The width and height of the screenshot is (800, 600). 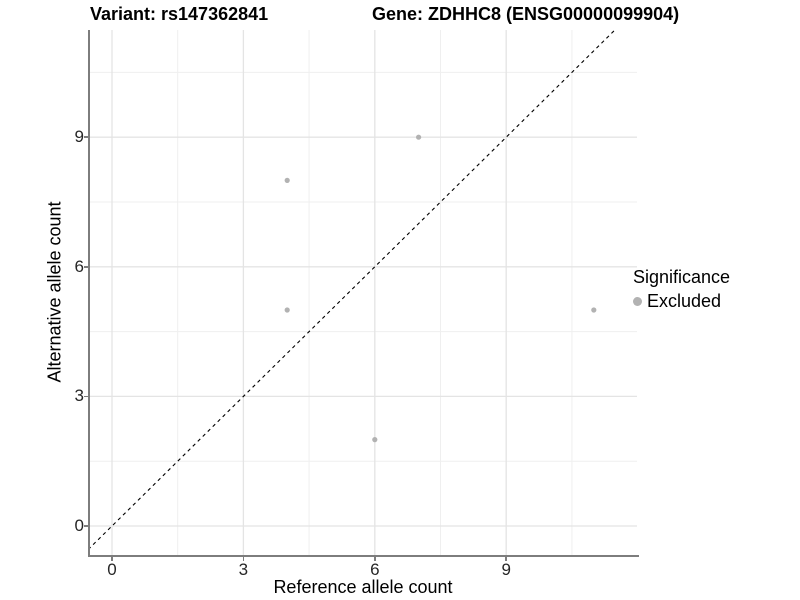 What do you see at coordinates (89, 293) in the screenshot?
I see `y-axis-line` at bounding box center [89, 293].